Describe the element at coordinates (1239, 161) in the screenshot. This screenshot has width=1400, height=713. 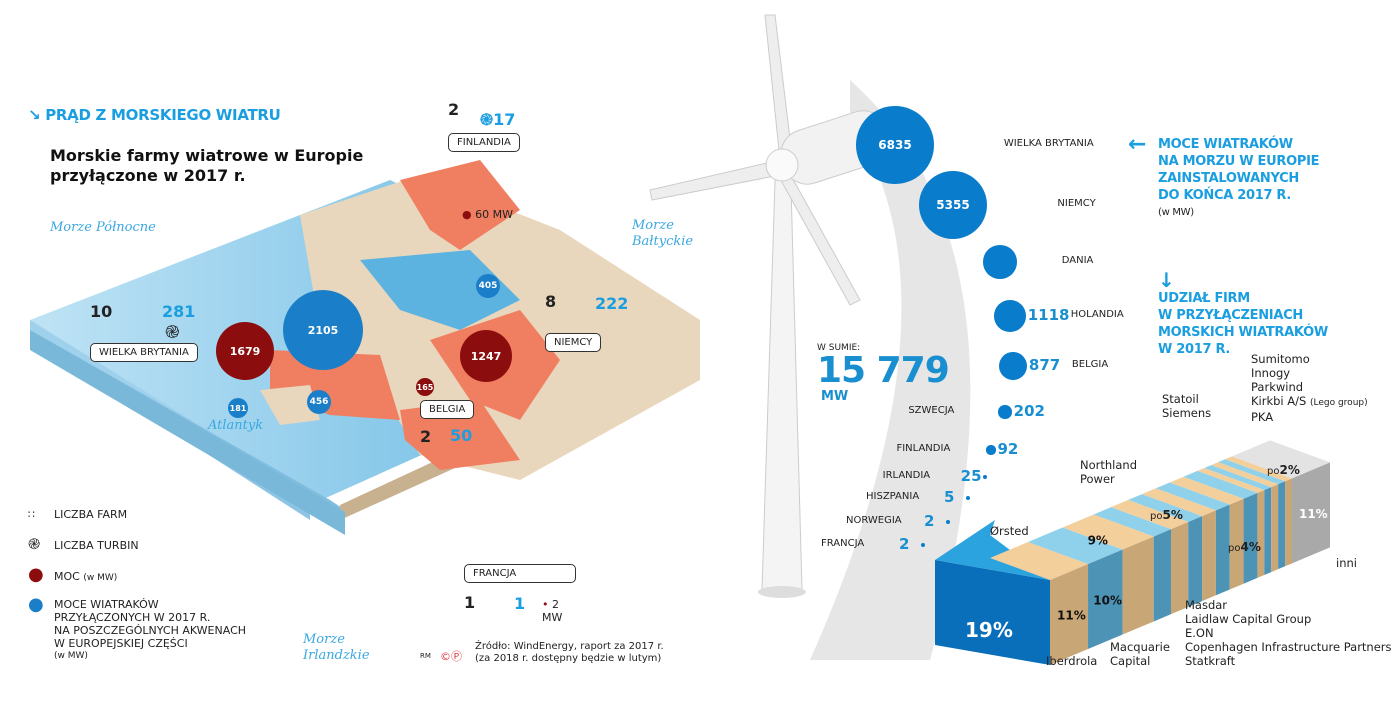
I see `title-line: NA MORZU W EUROPIE` at that location.